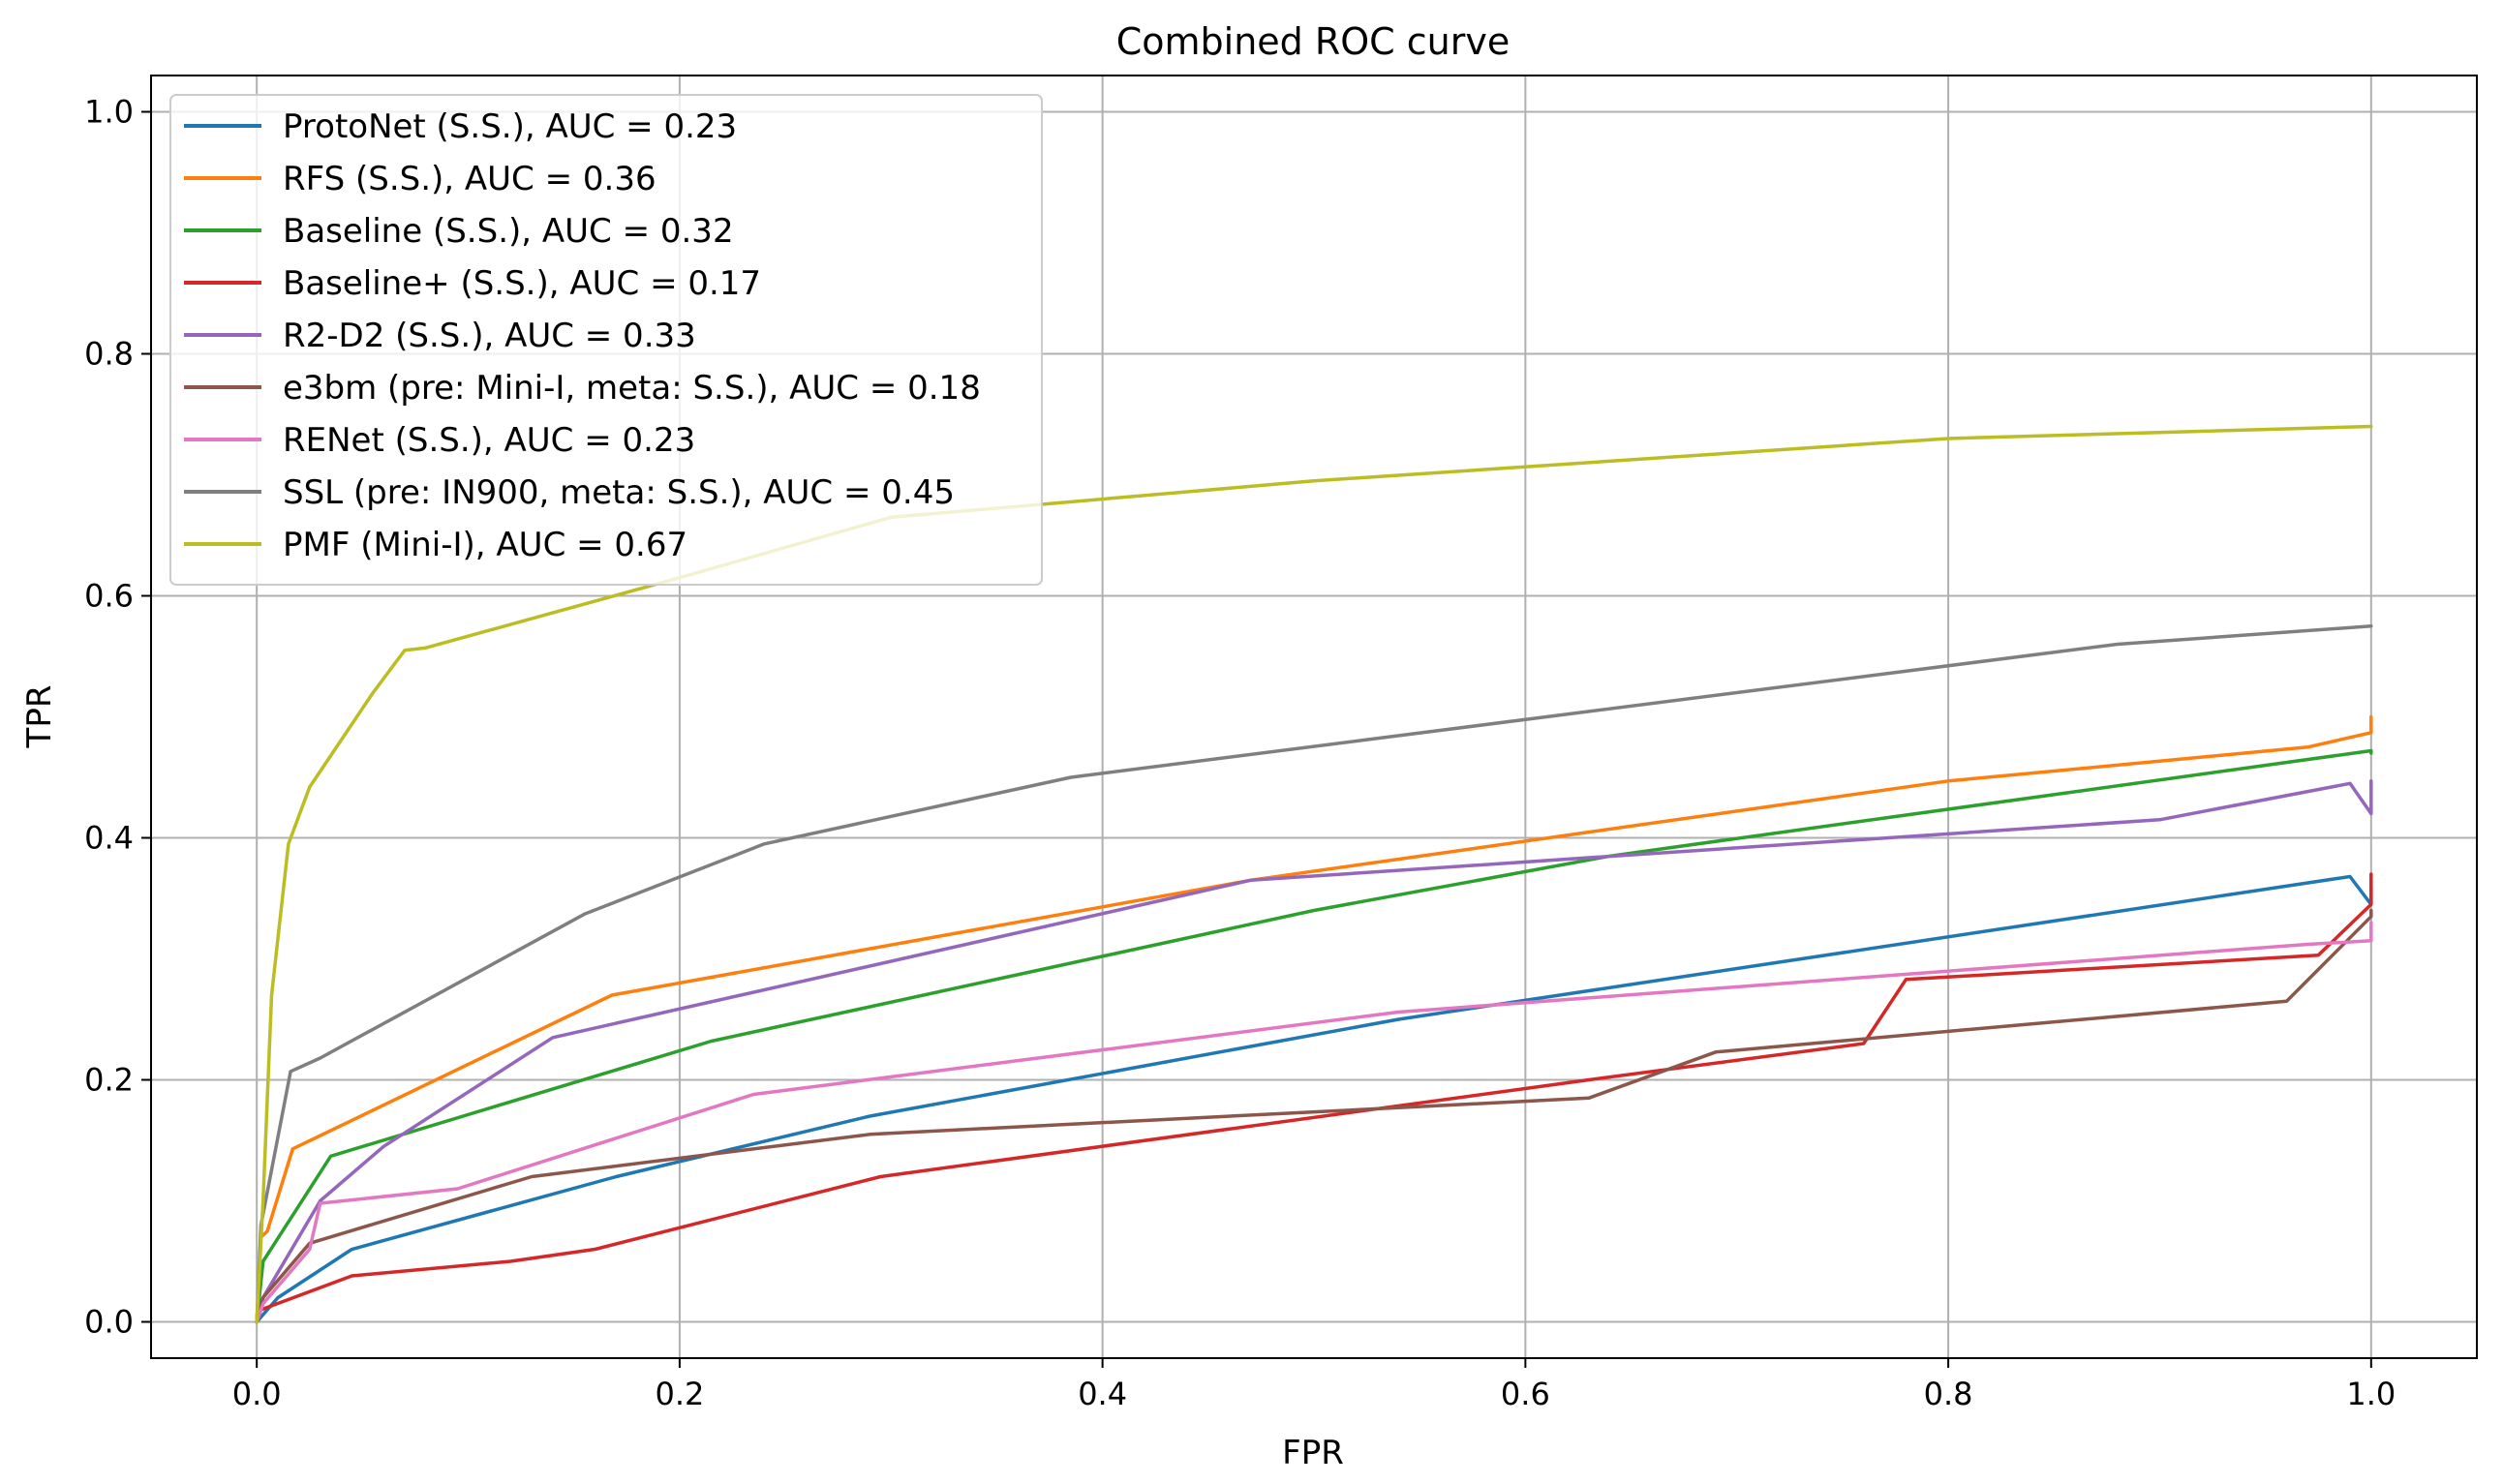  Describe the element at coordinates (680, 1394) in the screenshot. I see `x-tick-label: 0.2` at that location.